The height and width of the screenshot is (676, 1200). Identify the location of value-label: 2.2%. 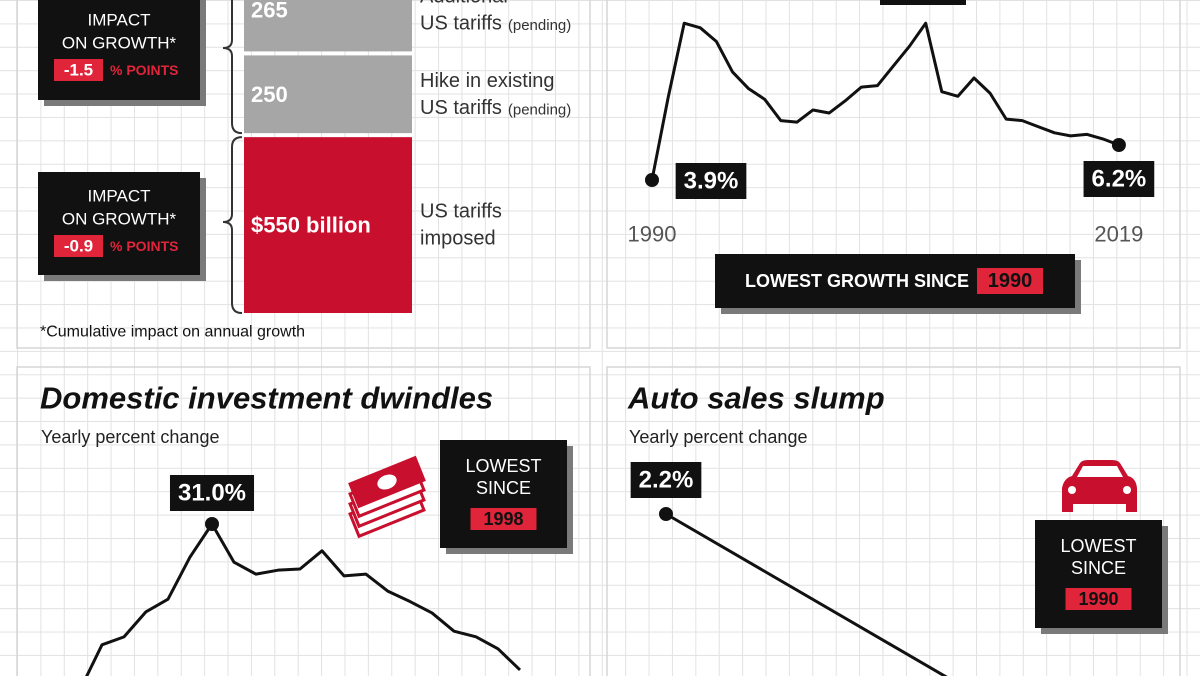
(666, 480).